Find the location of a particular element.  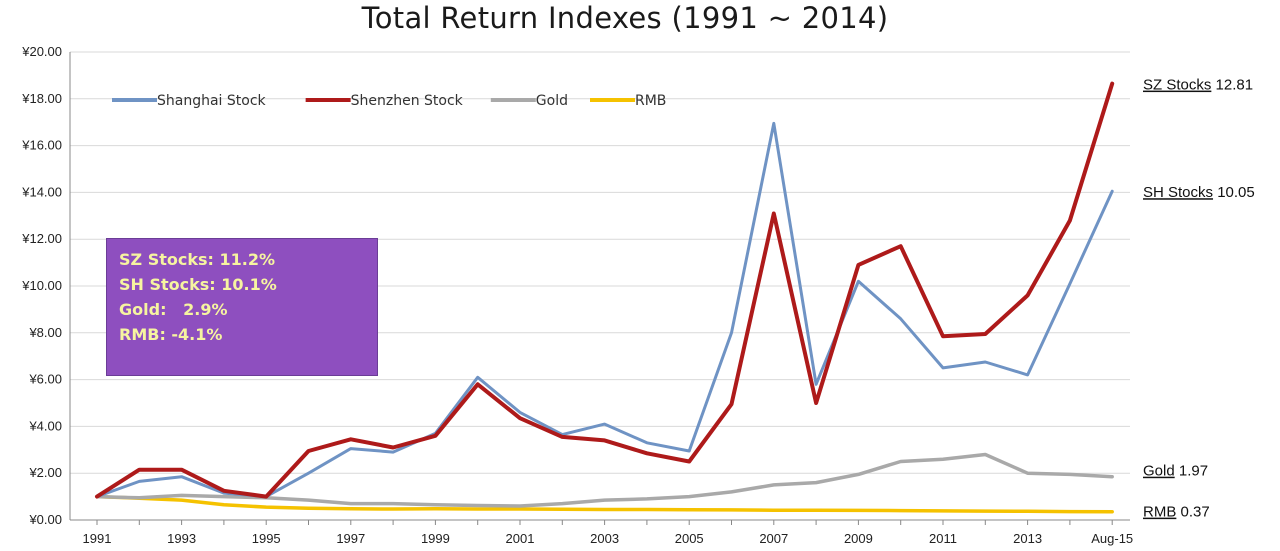

end-label-value: 1.97 is located at coordinates (1191, 471).